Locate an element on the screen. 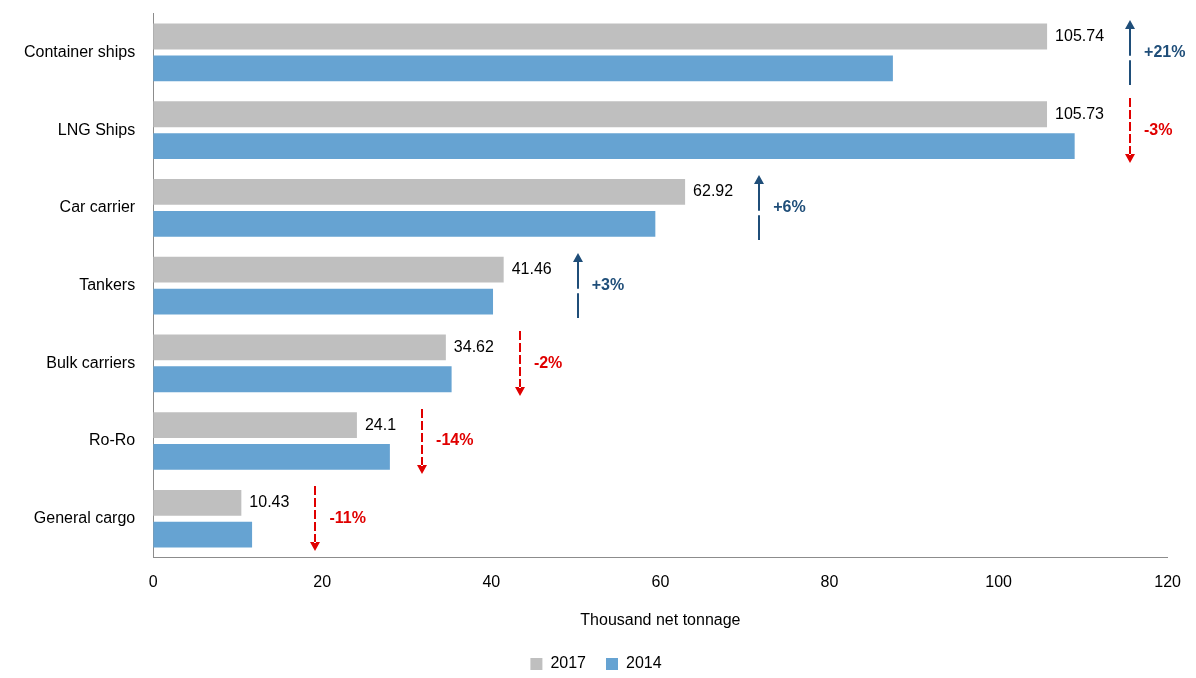 The width and height of the screenshot is (1196, 678). data-label: 105.73 is located at coordinates (1080, 113).